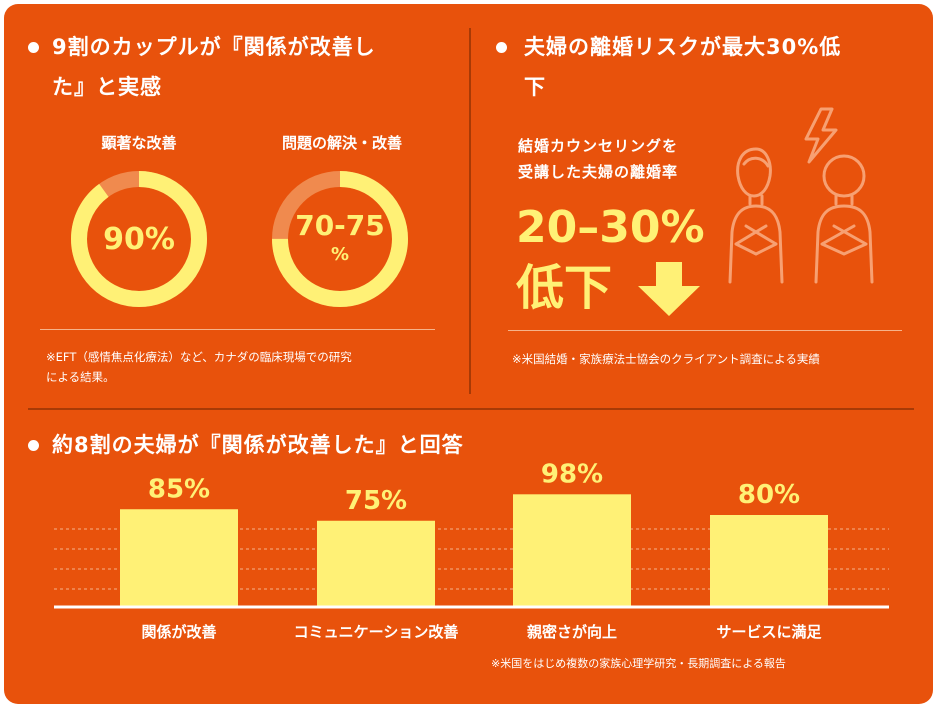 This screenshot has width=937, height=708. What do you see at coordinates (199, 357) in the screenshot?
I see `section1-note-line1: ※EFT（感情焦点化療法）など、カナダの臨床現場での研究` at bounding box center [199, 357].